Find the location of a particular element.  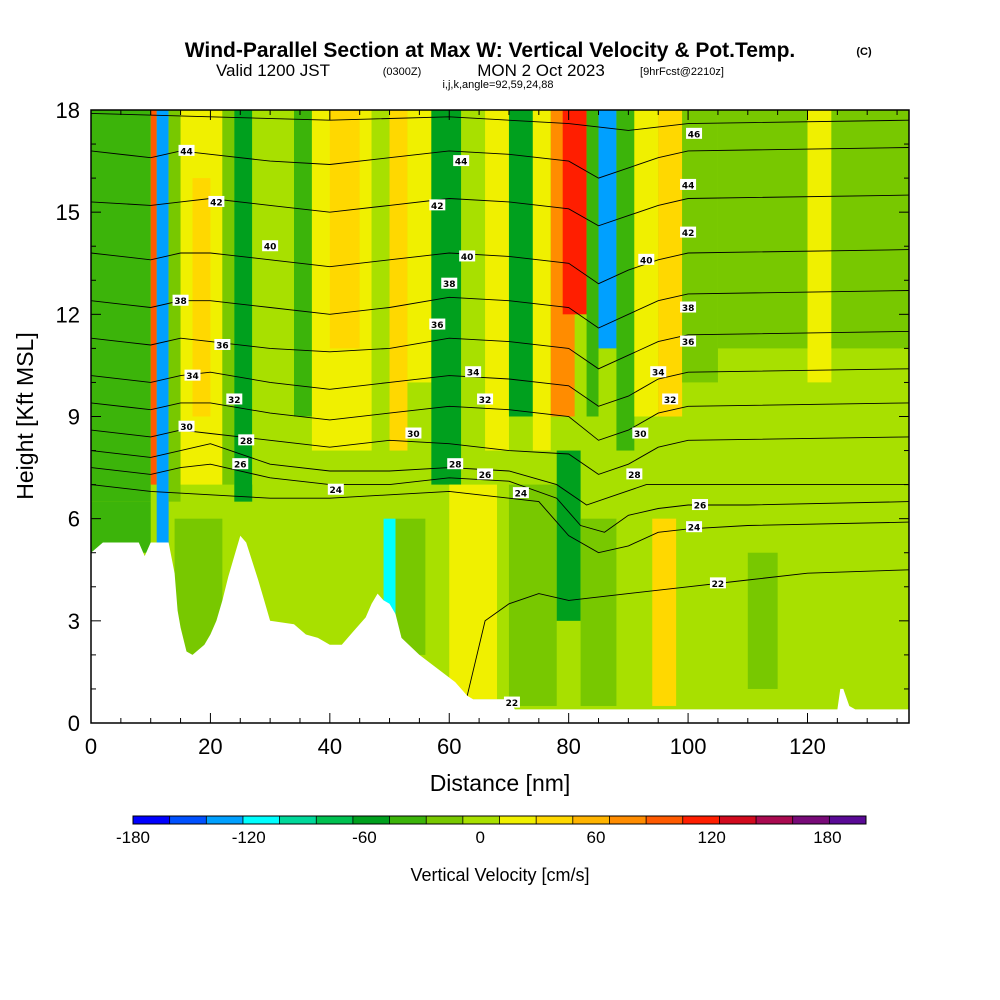

x-tick-label: 100 is located at coordinates (688, 746).